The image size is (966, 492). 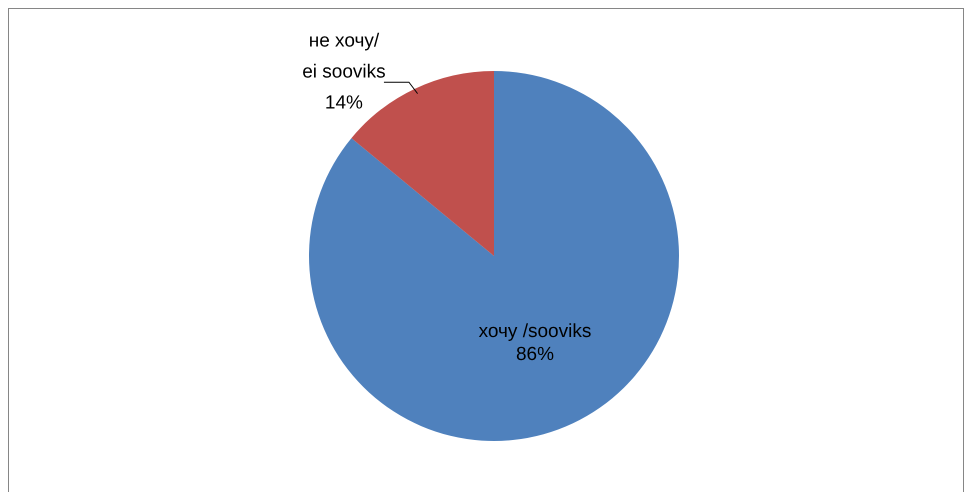 I want to click on slice-label: хочу /sooviks, so click(x=535, y=331).